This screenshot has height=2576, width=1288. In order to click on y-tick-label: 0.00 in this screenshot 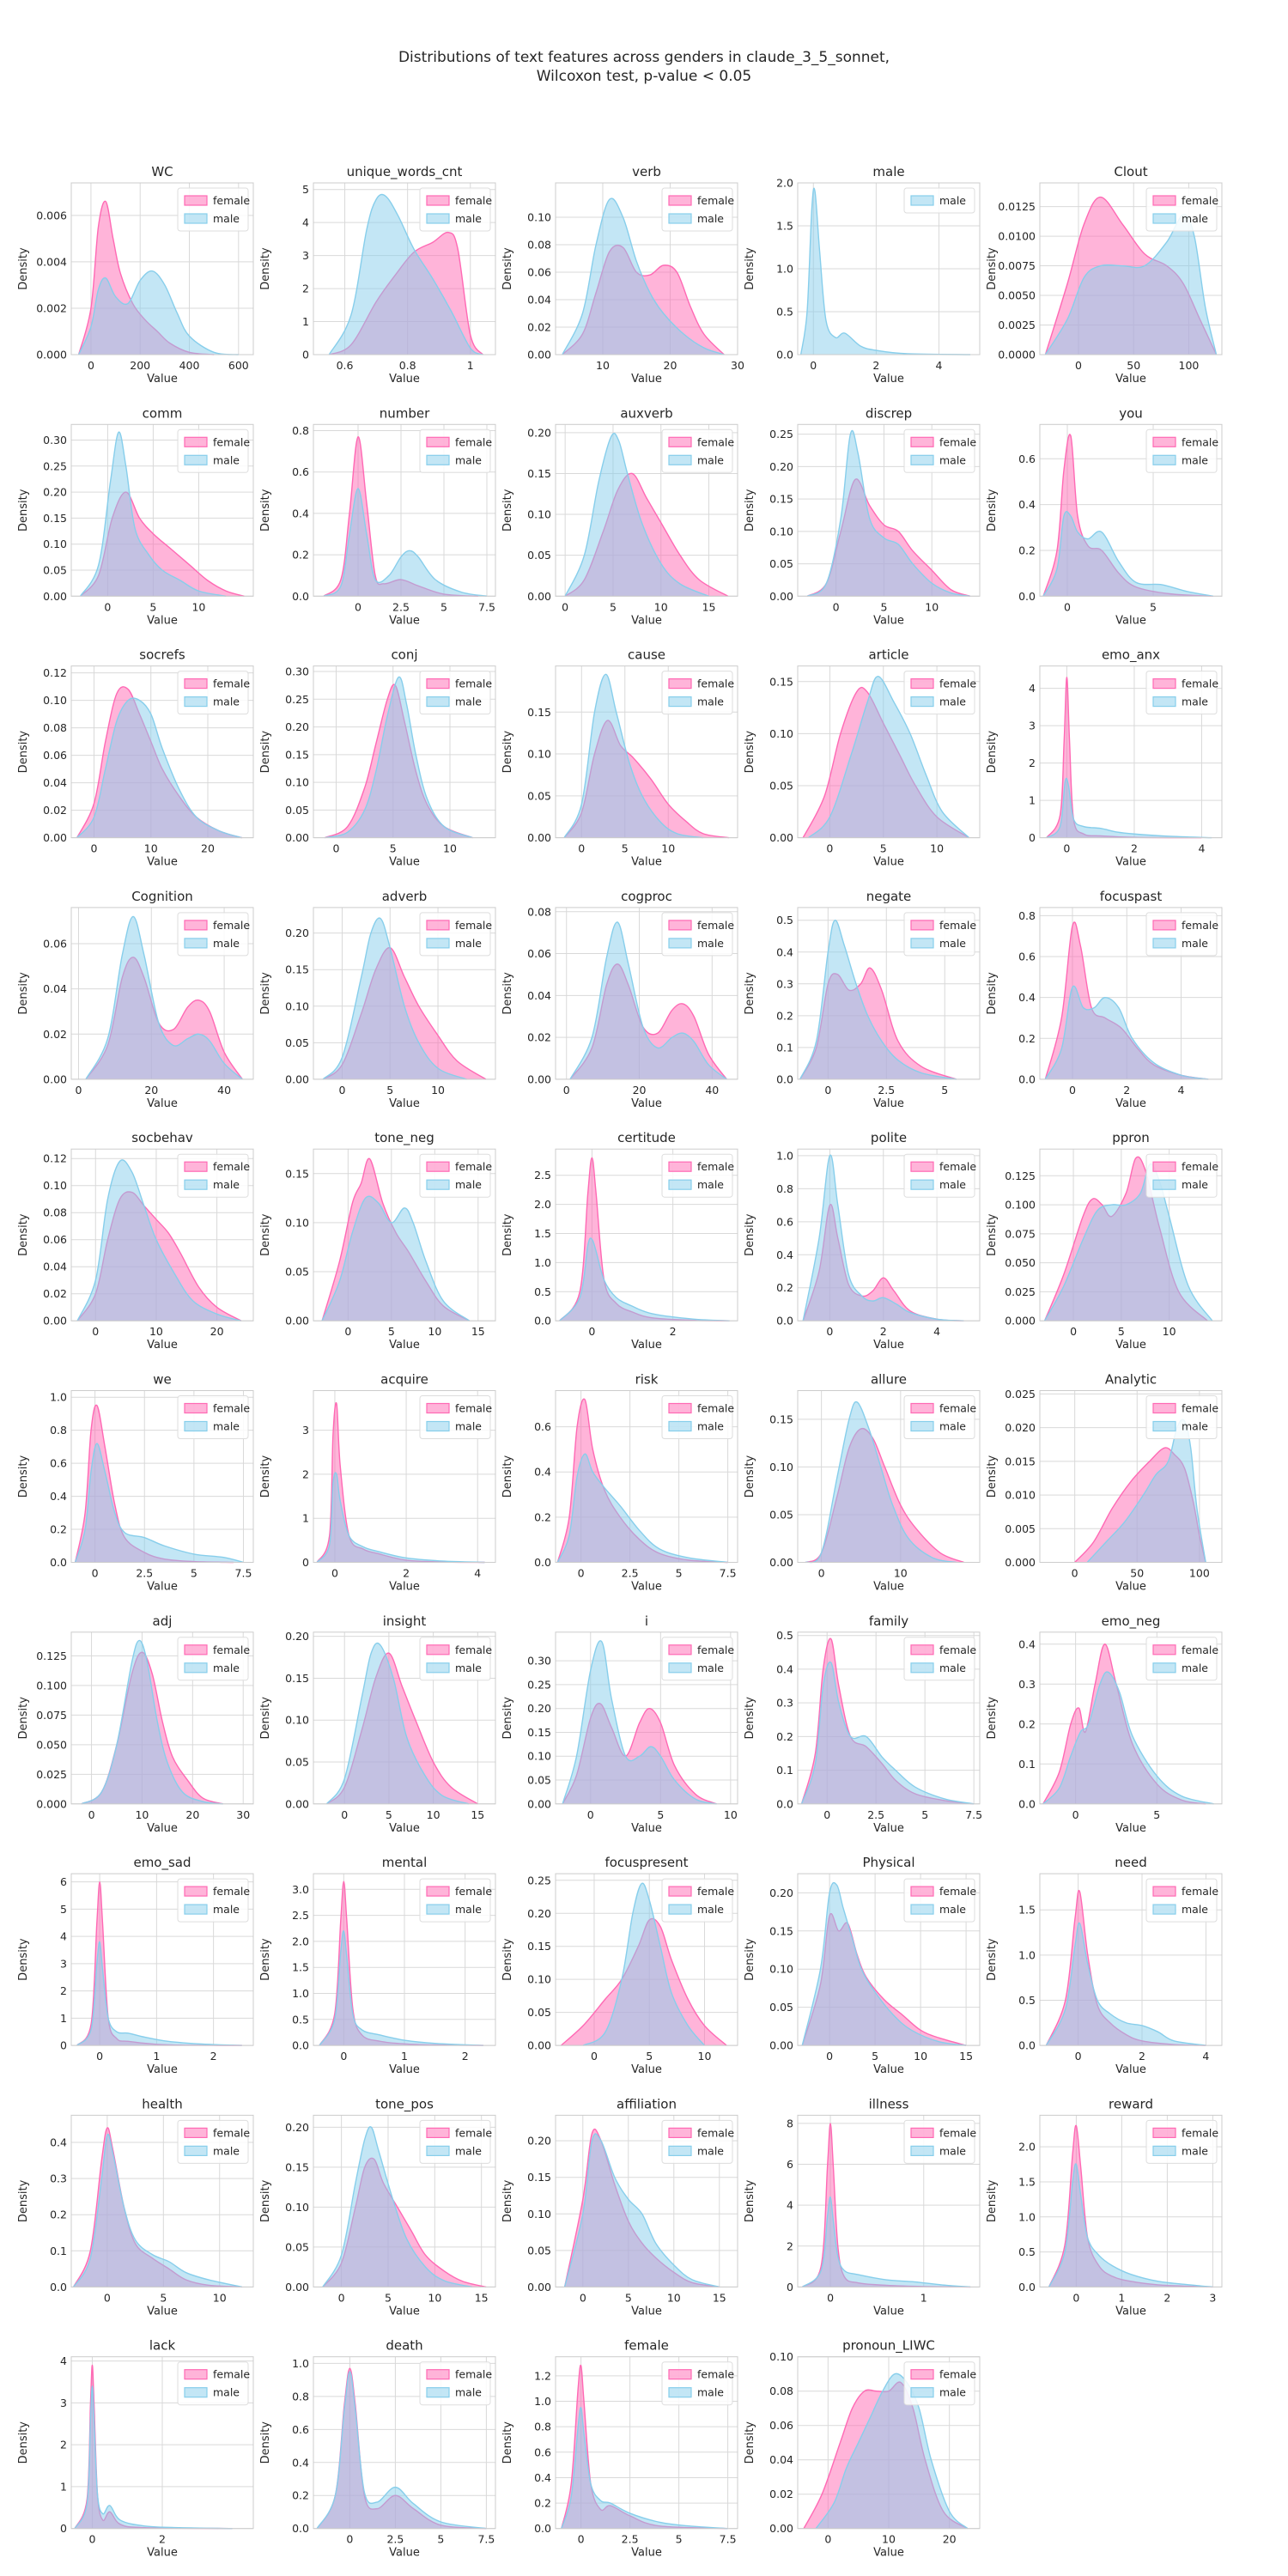, I will do `click(781, 2046)`.